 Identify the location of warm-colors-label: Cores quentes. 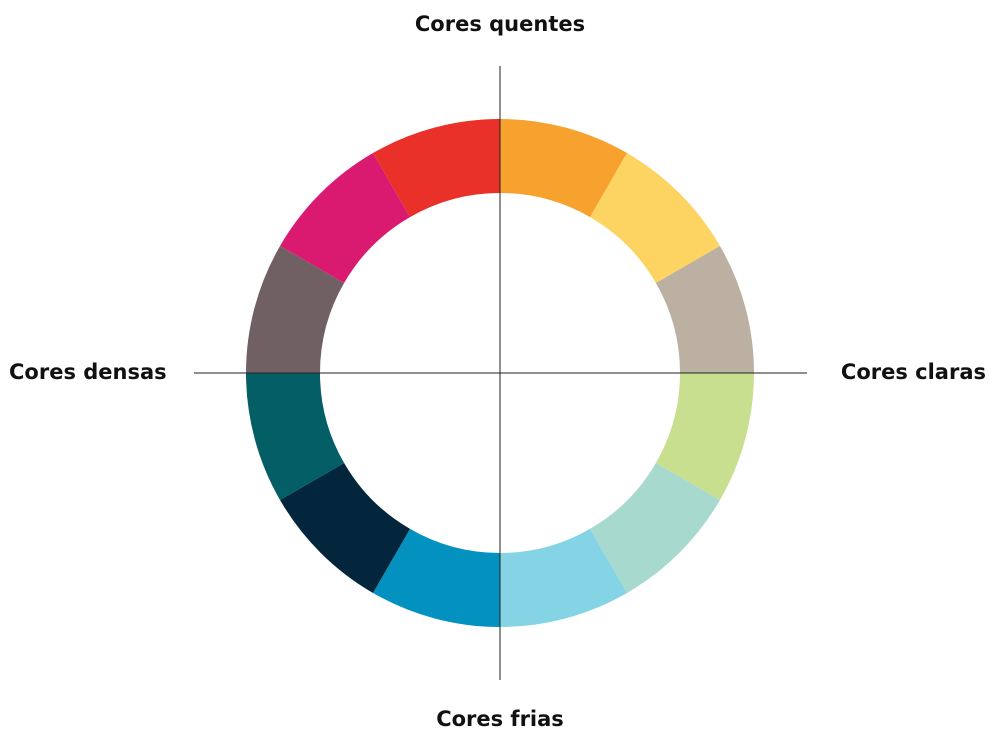
(500, 24).